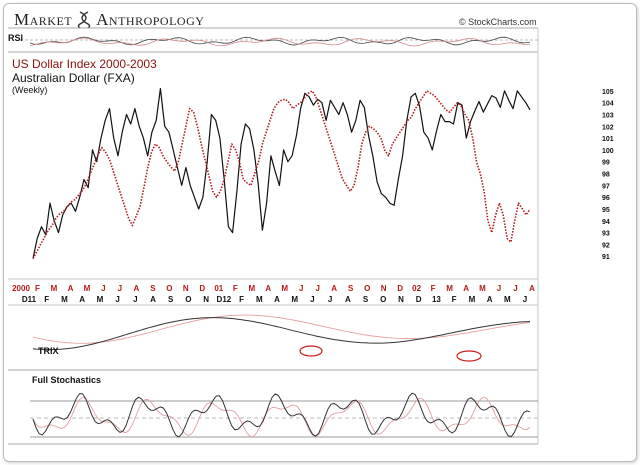  I want to click on y-tick-label: 93, so click(606, 234).